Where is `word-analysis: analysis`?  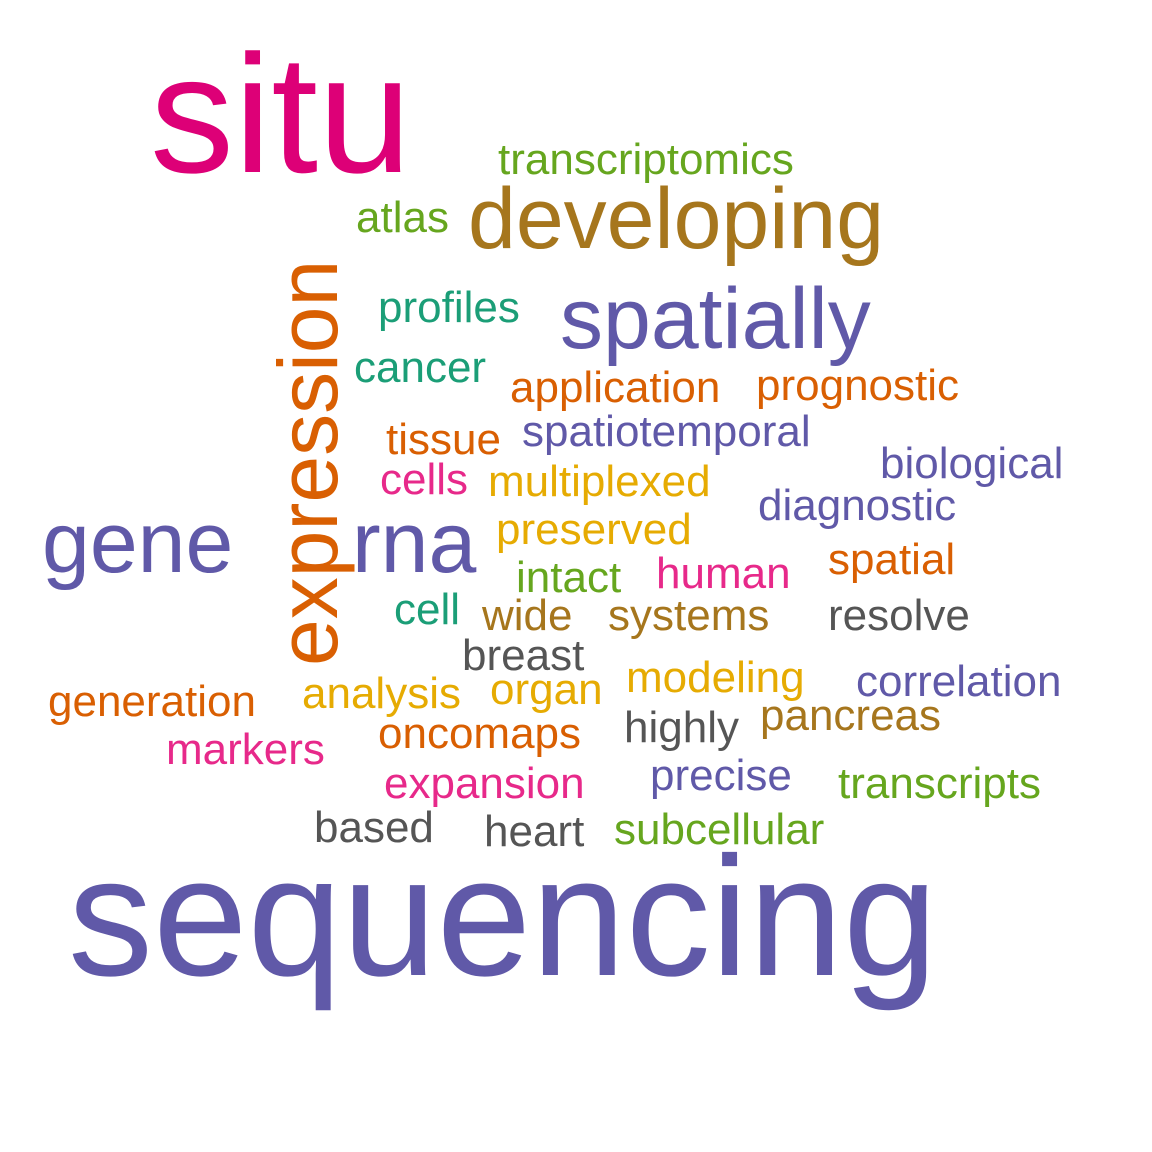 word-analysis: analysis is located at coordinates (381, 693).